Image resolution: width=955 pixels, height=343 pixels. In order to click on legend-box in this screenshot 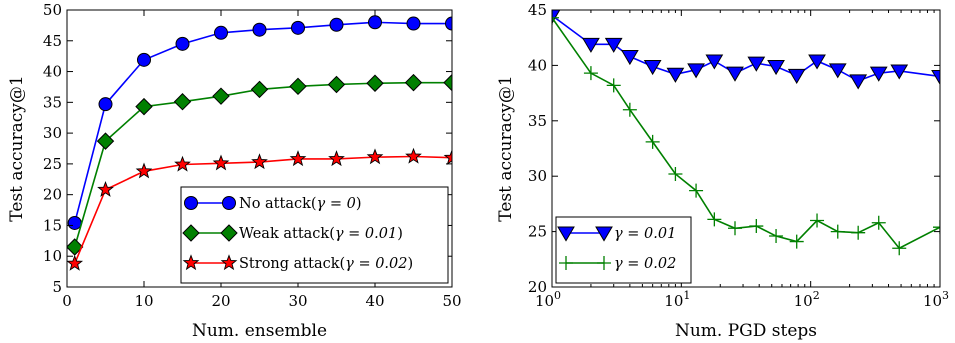, I will do `click(623, 250)`.